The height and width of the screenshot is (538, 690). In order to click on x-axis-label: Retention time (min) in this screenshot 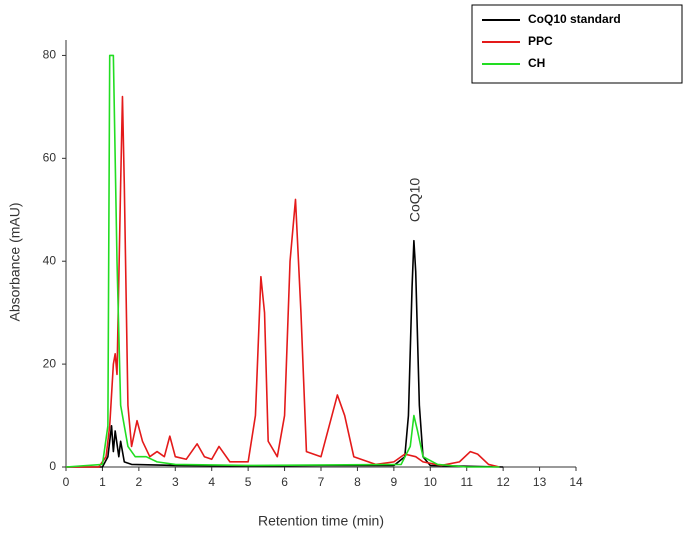, I will do `click(321, 521)`.